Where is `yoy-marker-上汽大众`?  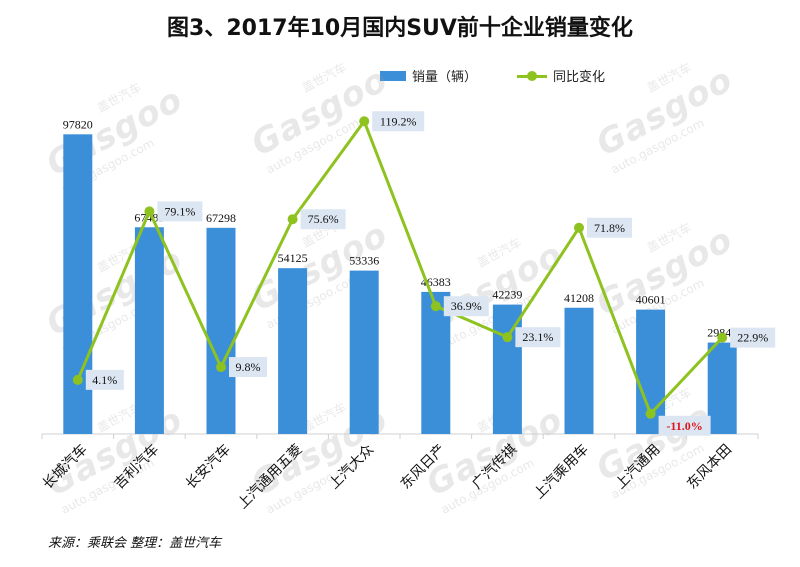 yoy-marker-上汽大众 is located at coordinates (364, 121).